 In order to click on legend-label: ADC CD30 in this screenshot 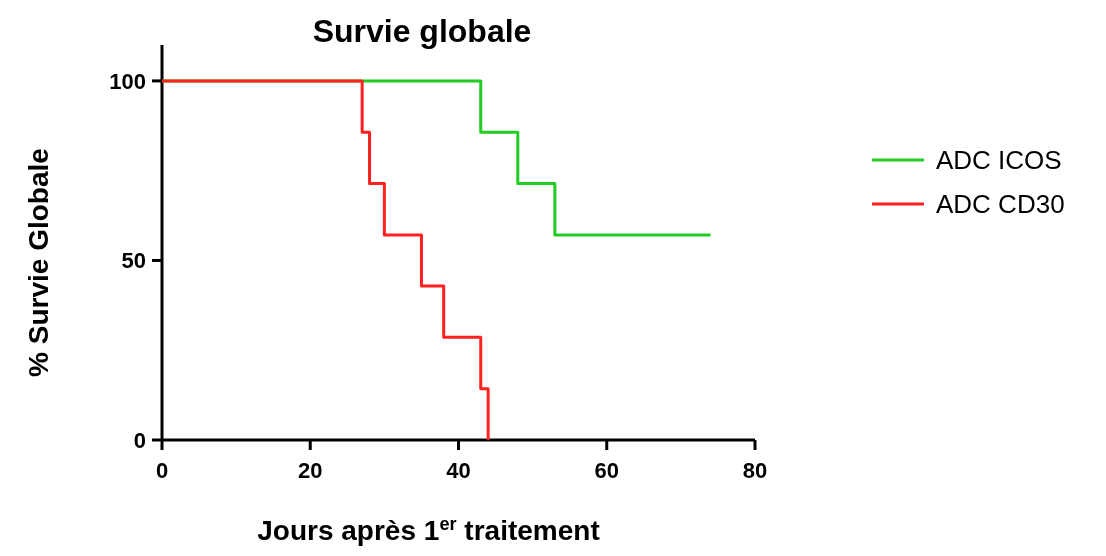, I will do `click(1000, 204)`.